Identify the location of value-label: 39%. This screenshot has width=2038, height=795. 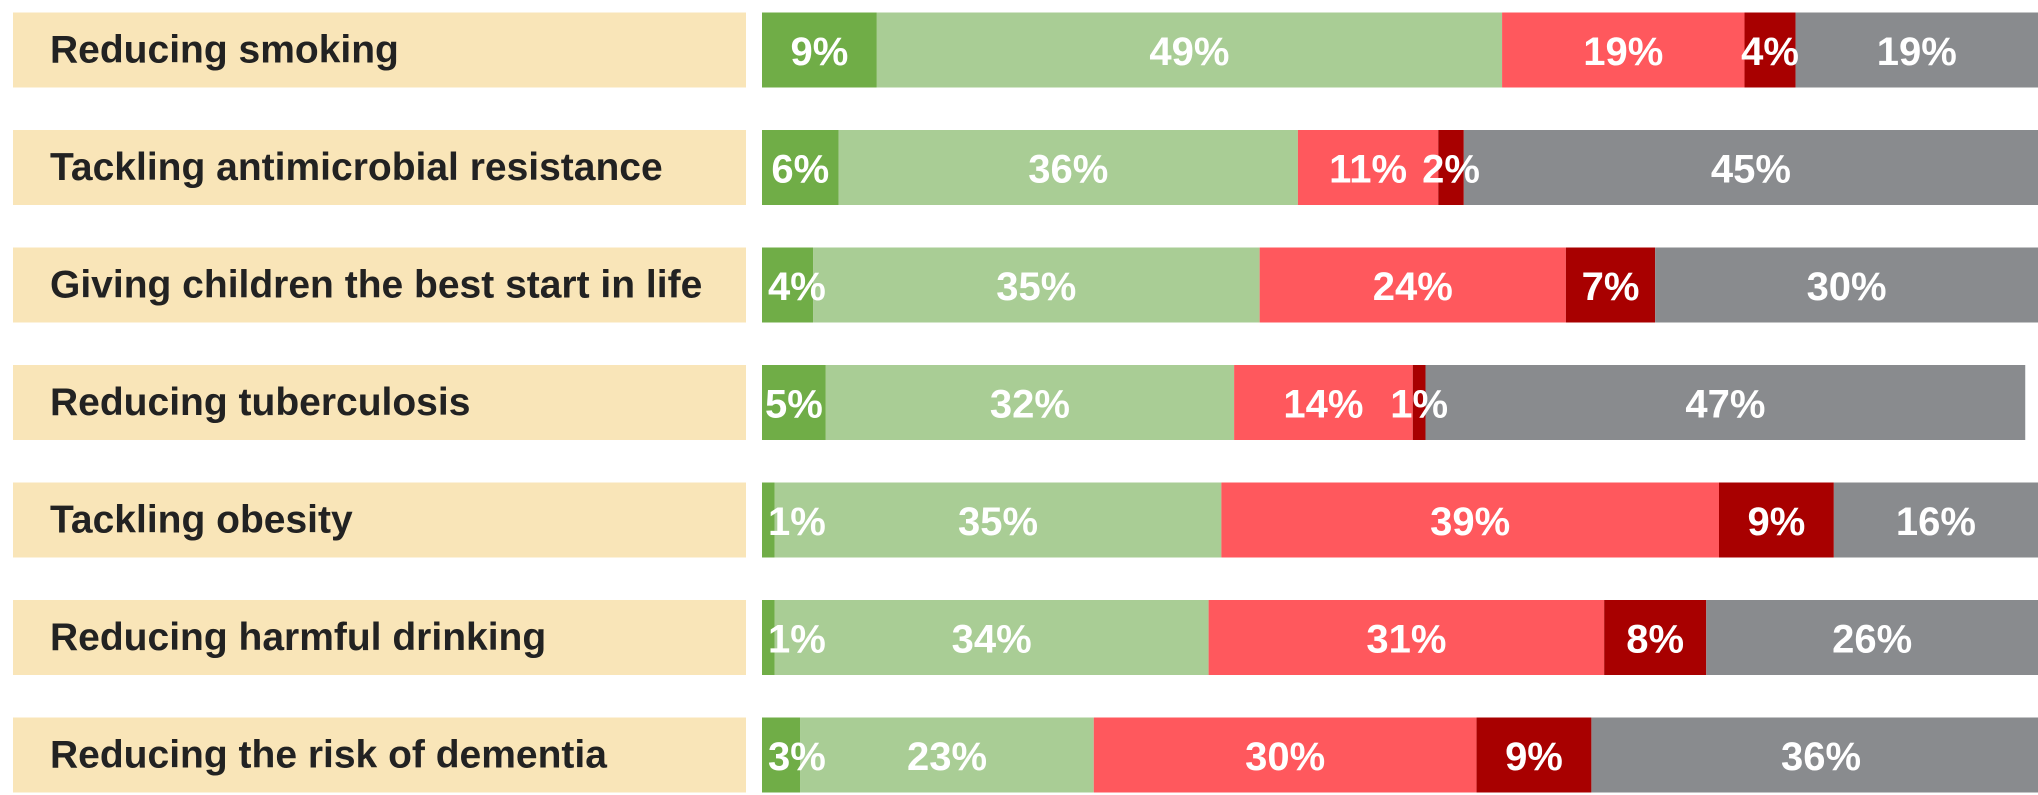
(1470, 522).